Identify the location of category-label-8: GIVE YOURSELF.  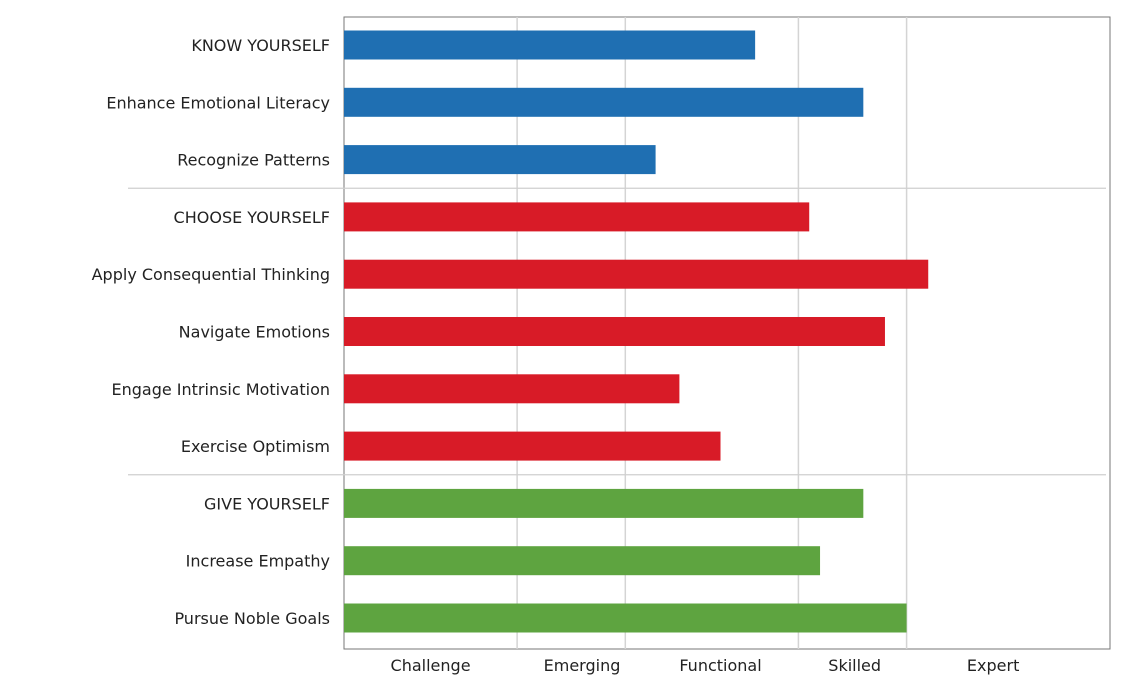
(267, 503).